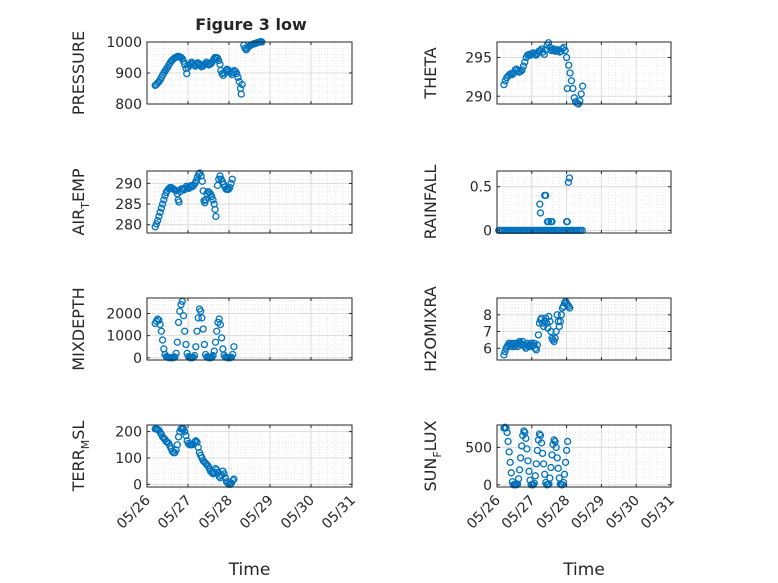 This screenshot has width=778, height=583. I want to click on terrmsl-ytick-label: 0, so click(137, 485).